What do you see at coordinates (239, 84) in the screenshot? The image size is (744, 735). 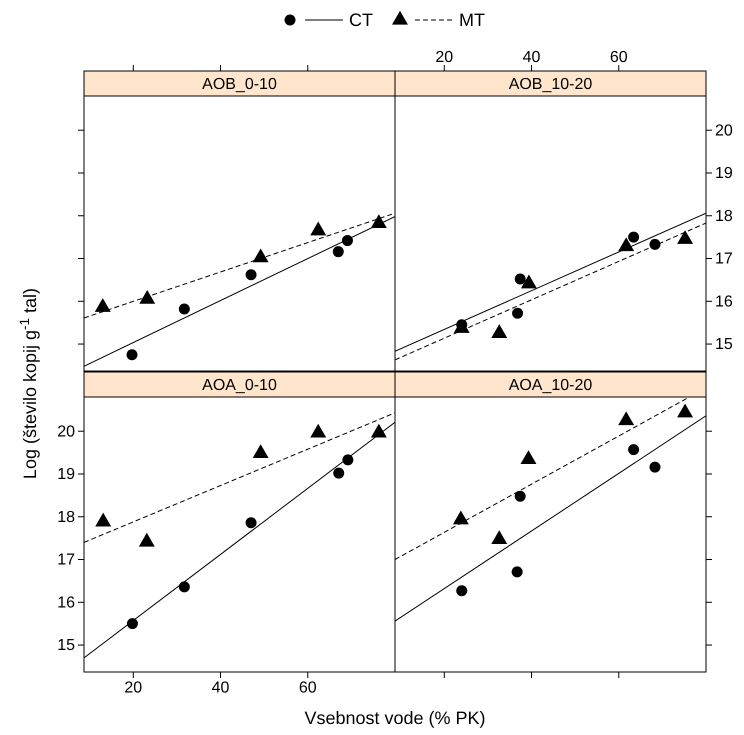 I see `chart-title: AOB_0-10` at bounding box center [239, 84].